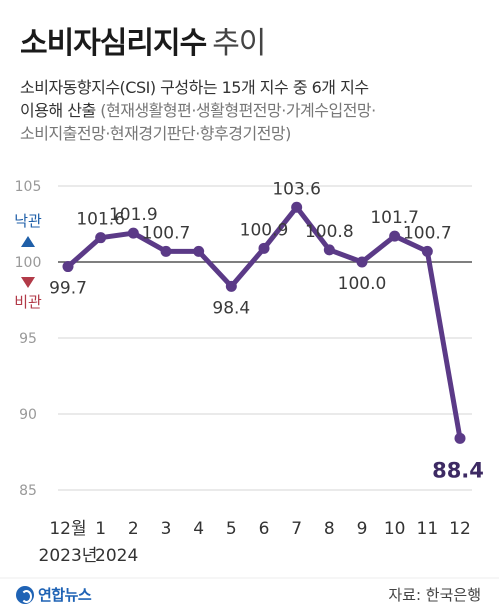  Describe the element at coordinates (68, 289) in the screenshot. I see `data-label: 99.7` at that location.